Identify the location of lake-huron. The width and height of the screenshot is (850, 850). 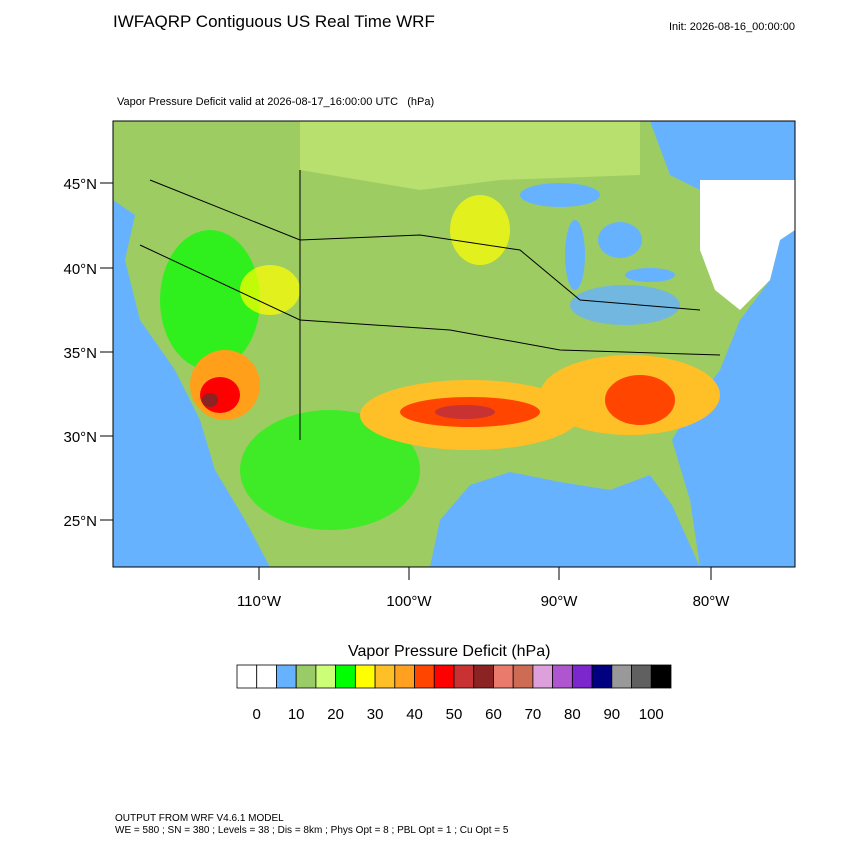
(620, 240).